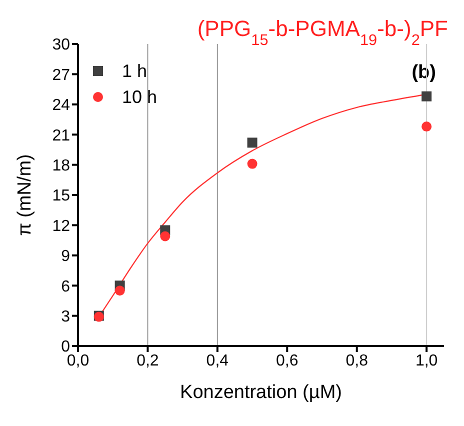 The height and width of the screenshot is (426, 464). I want to click on chart-title: (PPG$_{15}$-b-PGMA$_{19}$-b-)$_{2}$PF, so click(322, 32).